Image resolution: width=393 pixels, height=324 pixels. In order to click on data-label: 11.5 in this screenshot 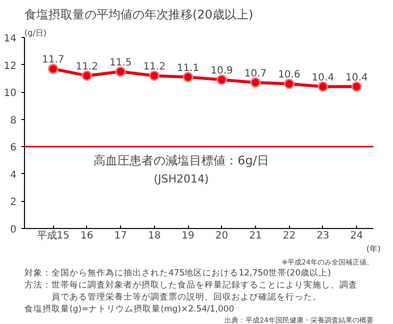, I will do `click(120, 62)`.